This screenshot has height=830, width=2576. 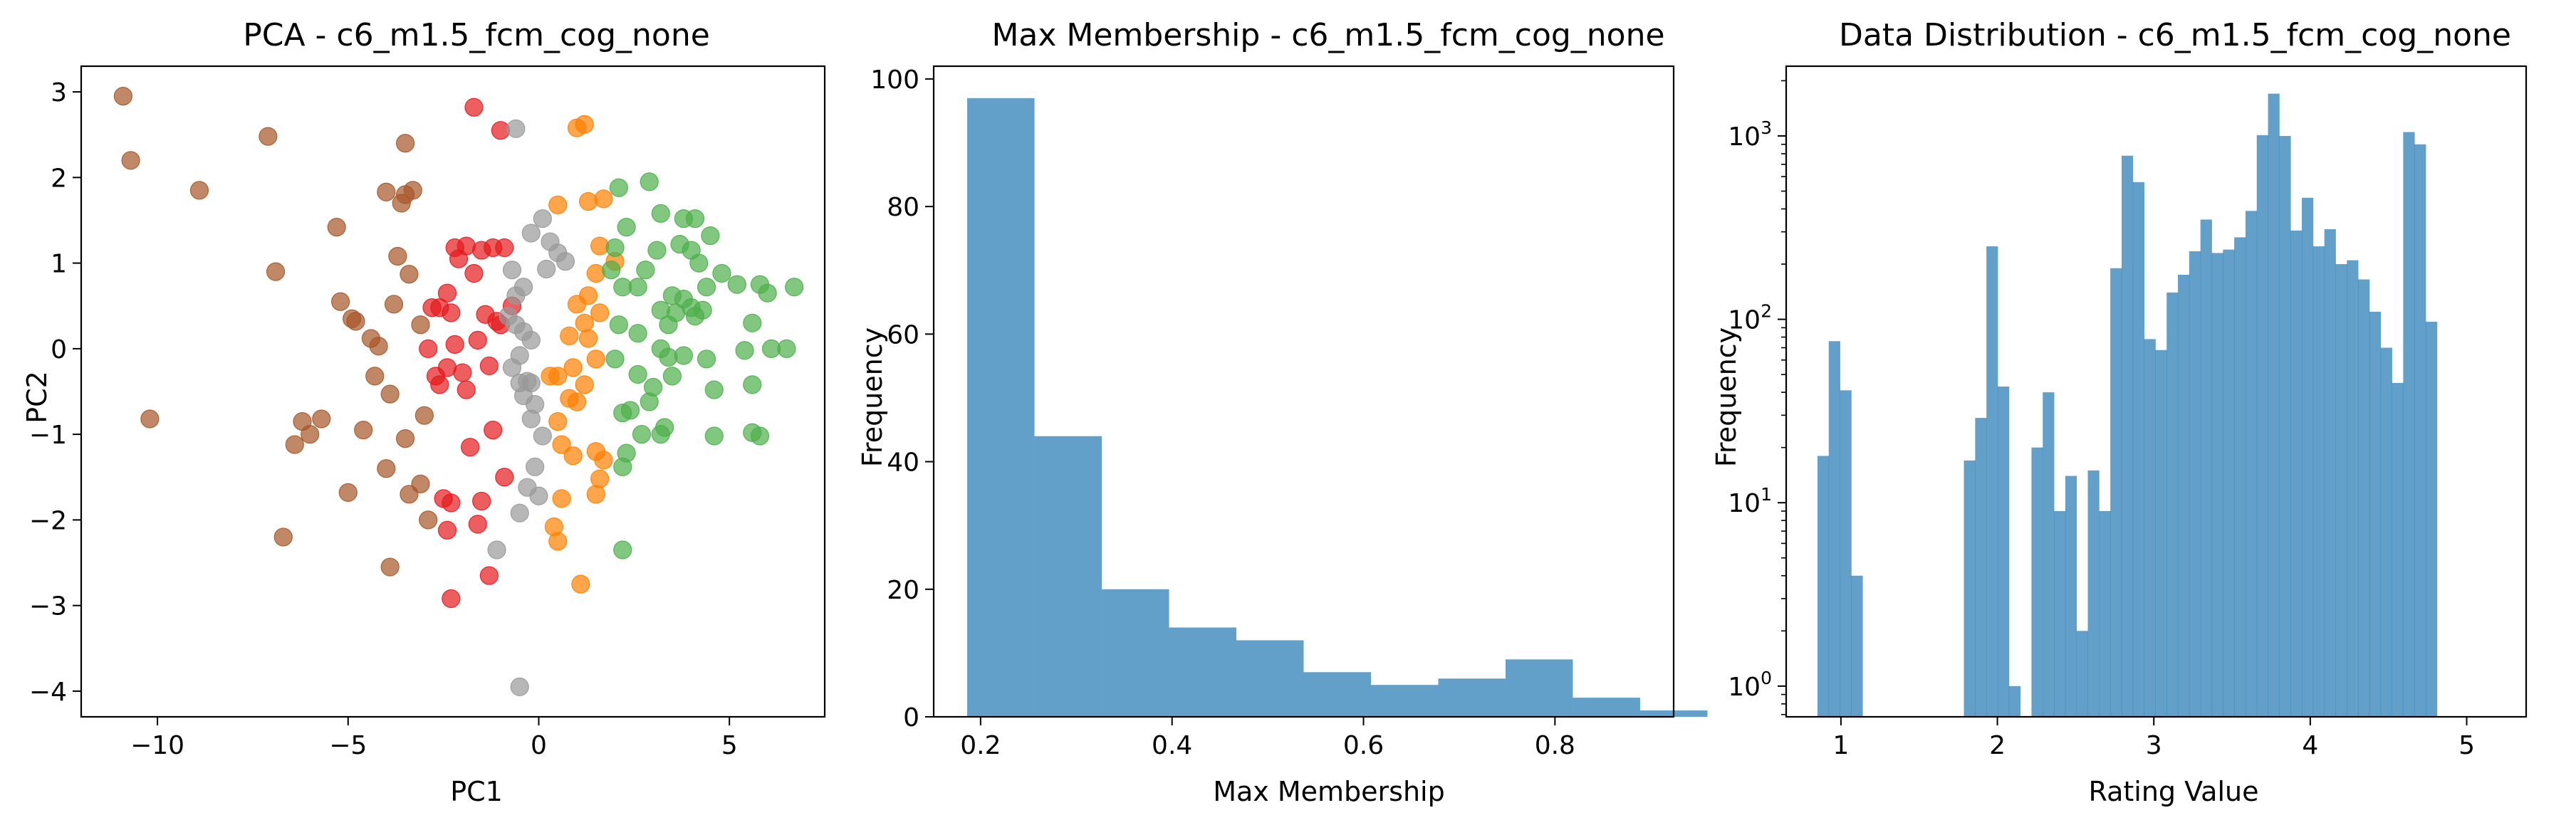 What do you see at coordinates (2310, 745) in the screenshot?
I see `distribution-x-tick-label: 4` at bounding box center [2310, 745].